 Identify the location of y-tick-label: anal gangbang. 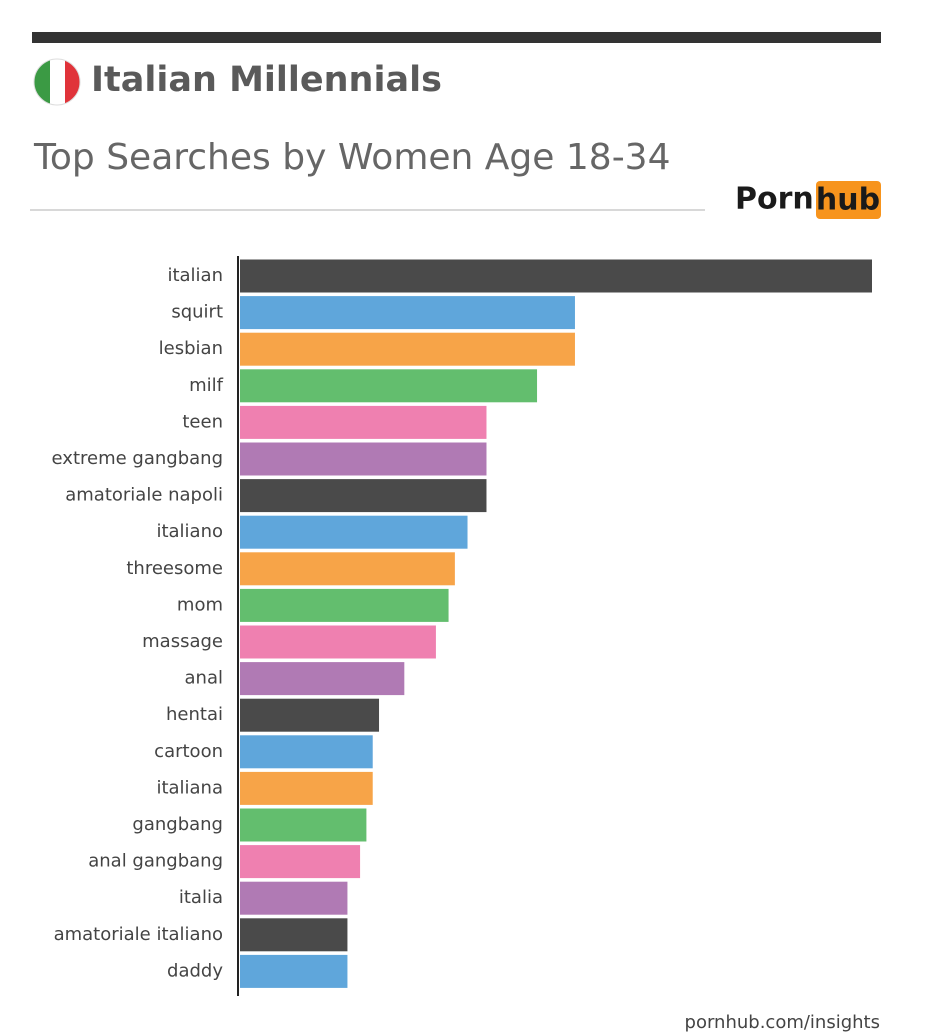
(155, 861).